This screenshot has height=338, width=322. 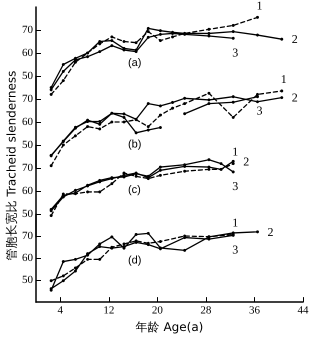 What do you see at coordinates (108, 310) in the screenshot?
I see `x-tick-label: 12` at bounding box center [108, 310].